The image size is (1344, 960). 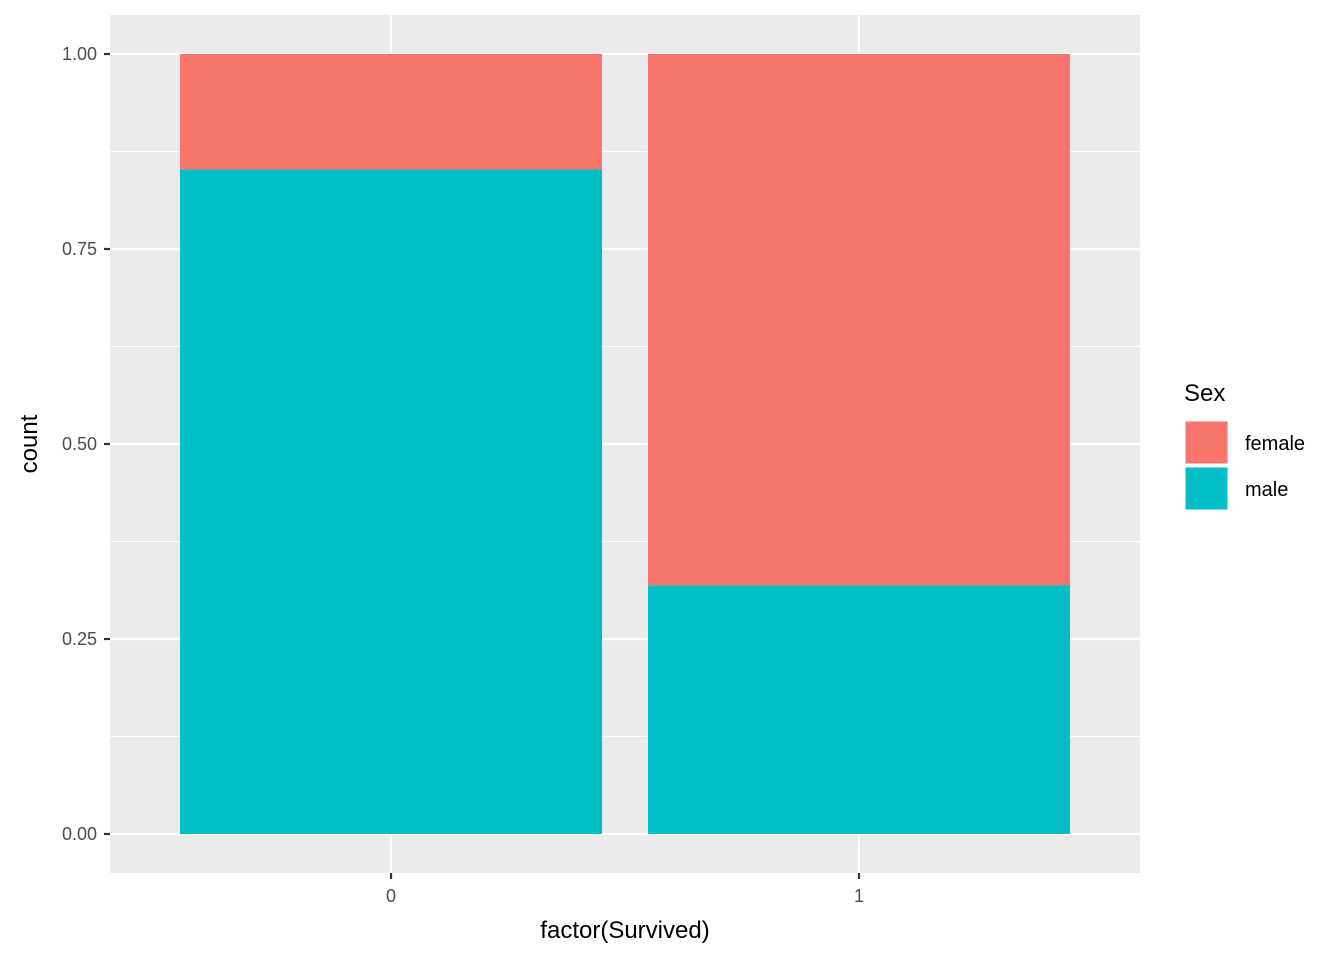 What do you see at coordinates (29, 443) in the screenshot?
I see `y-axis-title: count` at bounding box center [29, 443].